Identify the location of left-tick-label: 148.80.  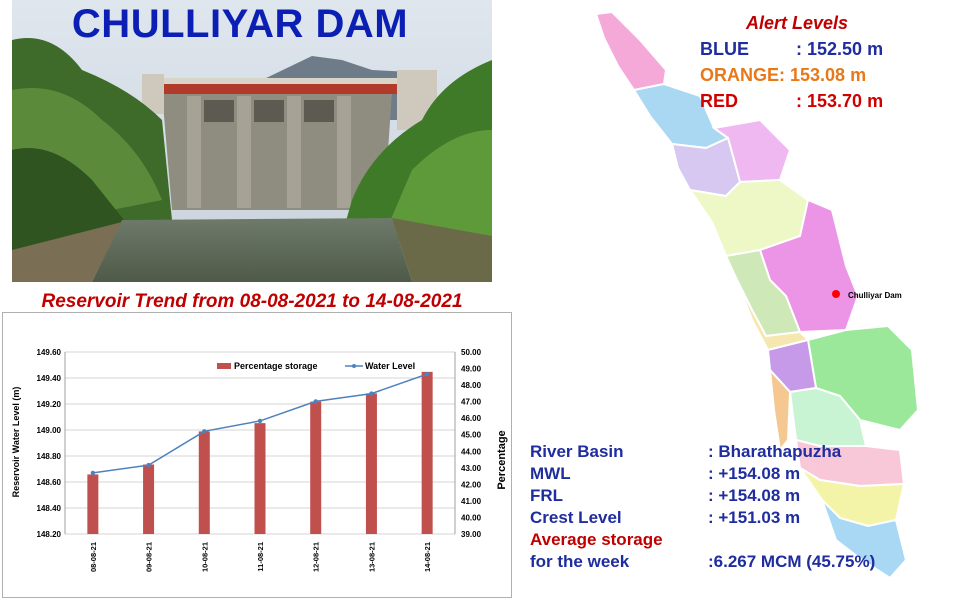
(49, 456).